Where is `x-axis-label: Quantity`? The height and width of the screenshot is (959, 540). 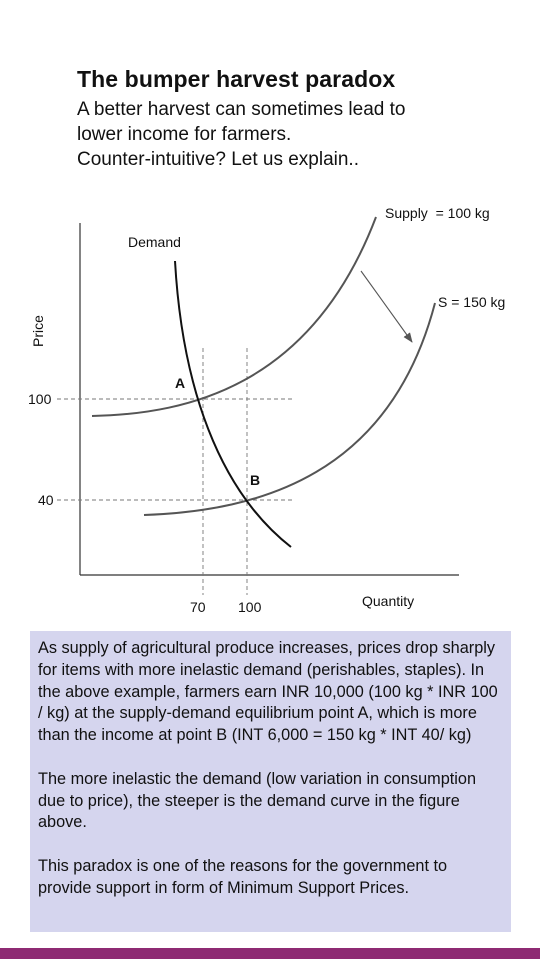 x-axis-label: Quantity is located at coordinates (388, 601).